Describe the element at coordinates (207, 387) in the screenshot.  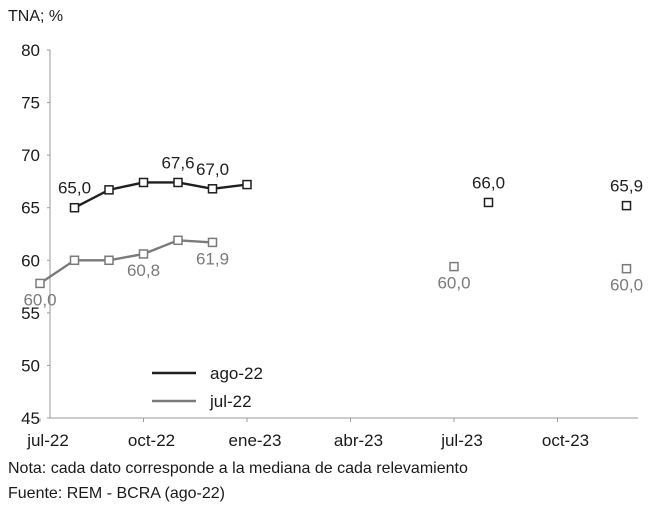
I see `chart-legend: ago-22 jul-22` at that location.